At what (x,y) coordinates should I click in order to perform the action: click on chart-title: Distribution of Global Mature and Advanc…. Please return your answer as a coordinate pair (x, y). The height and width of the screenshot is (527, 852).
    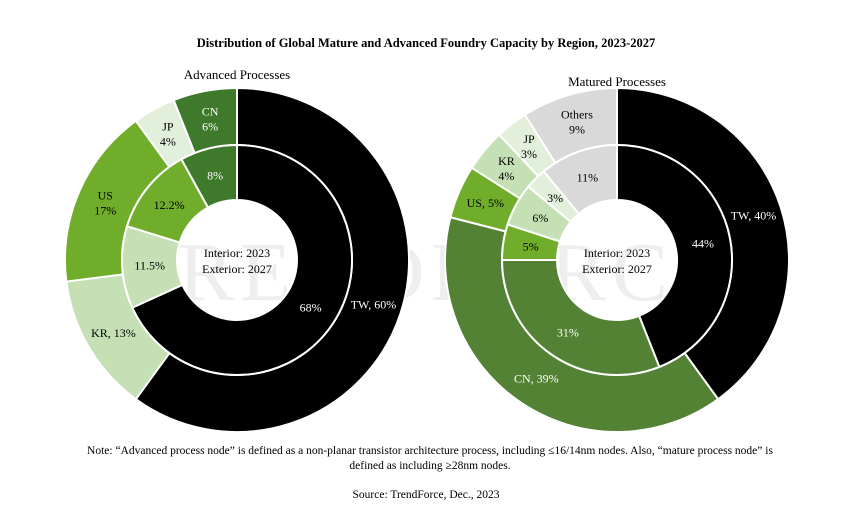
    Looking at the image, I should click on (426, 43).